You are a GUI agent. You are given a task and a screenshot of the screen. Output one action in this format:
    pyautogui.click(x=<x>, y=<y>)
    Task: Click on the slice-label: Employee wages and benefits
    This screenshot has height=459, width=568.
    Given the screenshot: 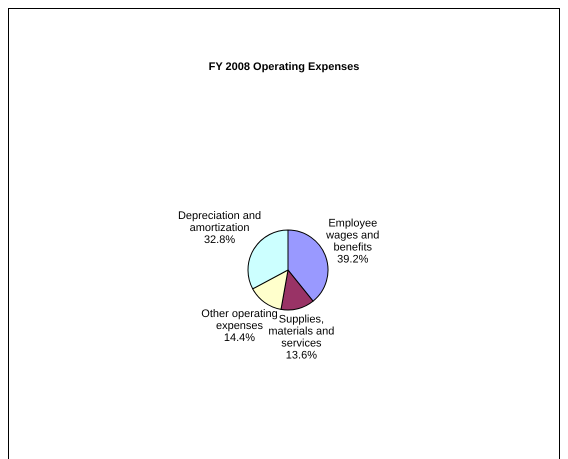 What is the action you would take?
    pyautogui.click(x=352, y=235)
    